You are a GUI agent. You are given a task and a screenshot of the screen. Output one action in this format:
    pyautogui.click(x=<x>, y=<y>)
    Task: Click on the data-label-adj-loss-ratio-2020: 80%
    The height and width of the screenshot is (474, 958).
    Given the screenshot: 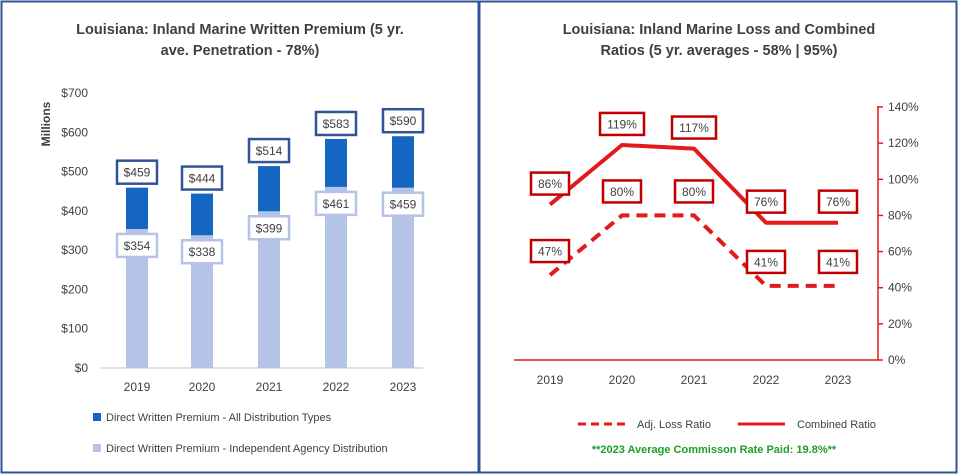 What is the action you would take?
    pyautogui.click(x=622, y=192)
    